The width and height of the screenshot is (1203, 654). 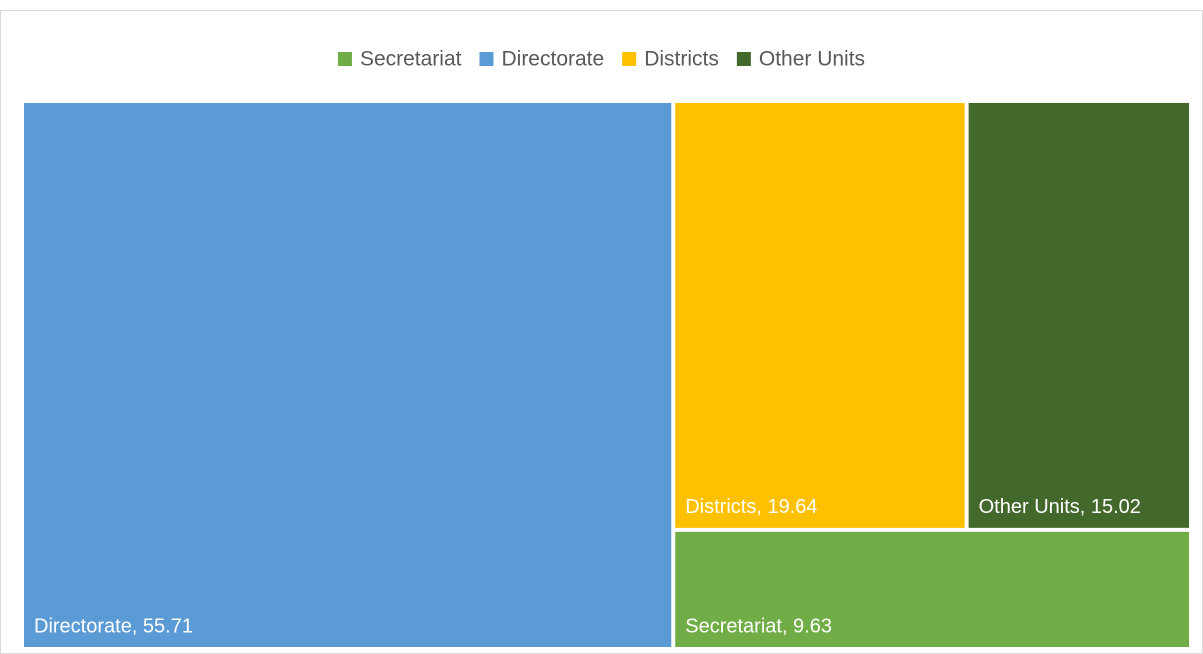 I want to click on legend-label: Secretariat, so click(x=411, y=59).